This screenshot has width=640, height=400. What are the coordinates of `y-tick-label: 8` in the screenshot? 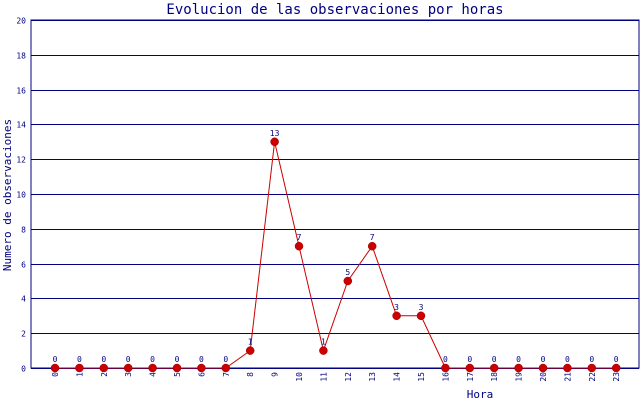 It's located at (23, 230).